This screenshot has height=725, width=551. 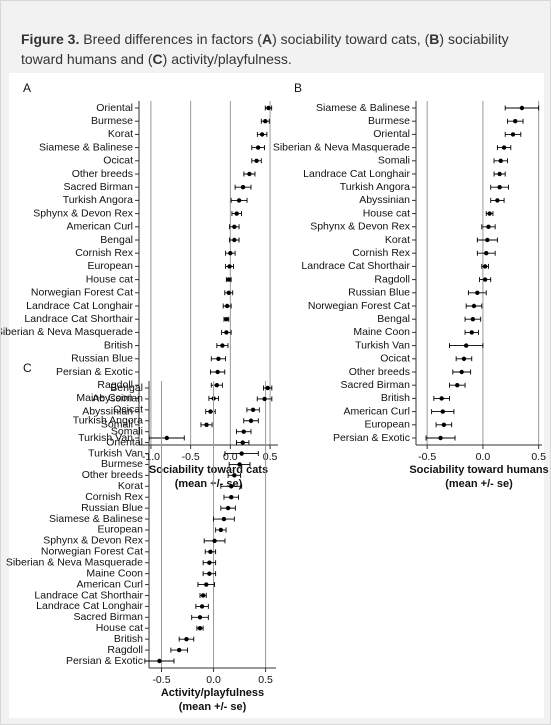 I want to click on category-label: American Curl, so click(x=99, y=227).